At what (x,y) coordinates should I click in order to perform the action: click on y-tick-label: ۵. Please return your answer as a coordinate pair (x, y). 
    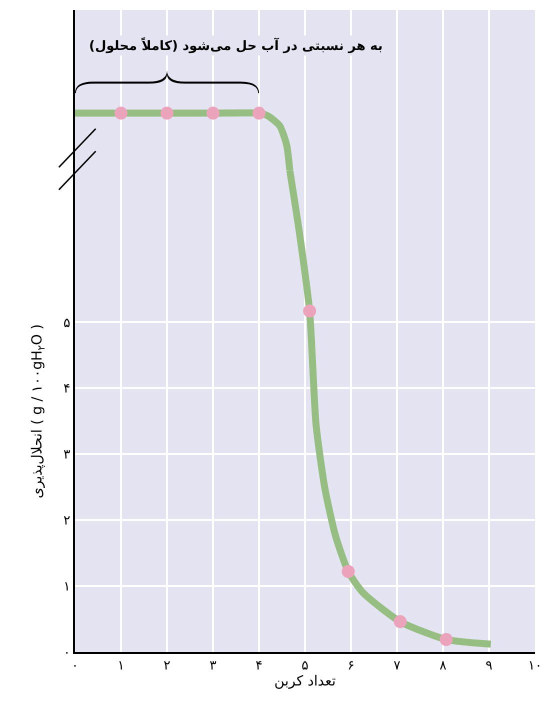
    Looking at the image, I should click on (66, 323).